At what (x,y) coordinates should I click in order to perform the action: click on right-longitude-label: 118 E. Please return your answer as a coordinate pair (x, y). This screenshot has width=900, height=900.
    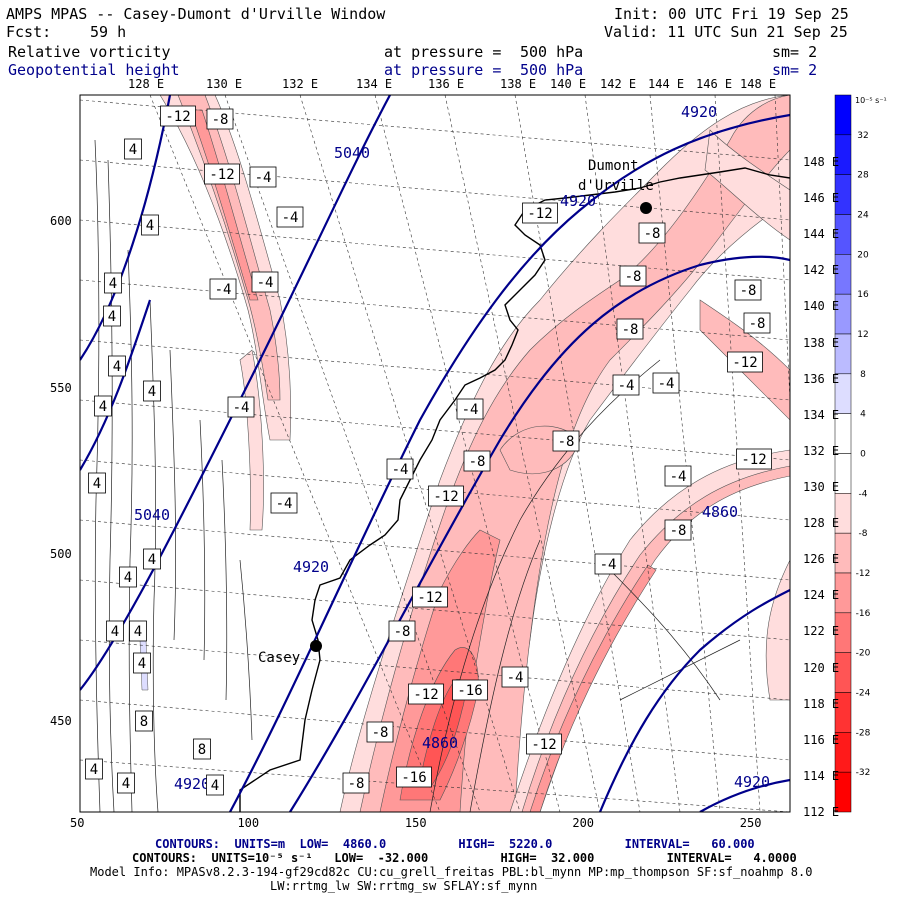
    Looking at the image, I should click on (821, 703).